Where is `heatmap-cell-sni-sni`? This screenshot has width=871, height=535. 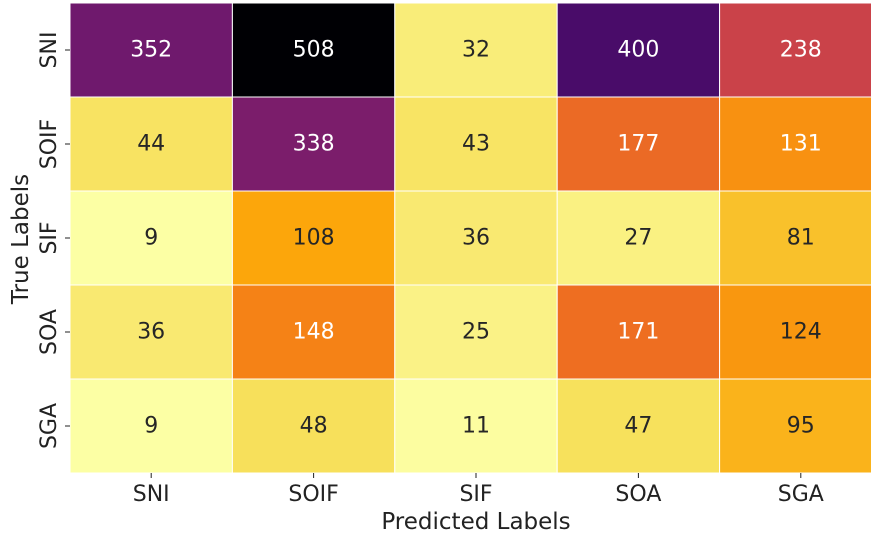 heatmap-cell-sni-sni is located at coordinates (151, 50).